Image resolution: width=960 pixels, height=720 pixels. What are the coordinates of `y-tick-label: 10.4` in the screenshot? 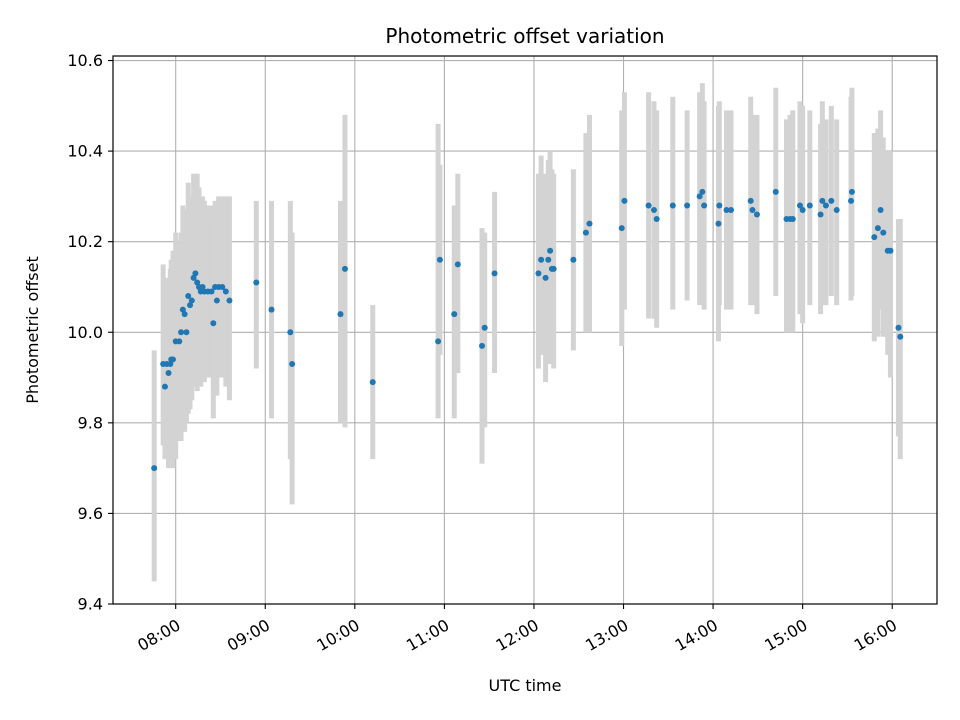 It's located at (85, 151).